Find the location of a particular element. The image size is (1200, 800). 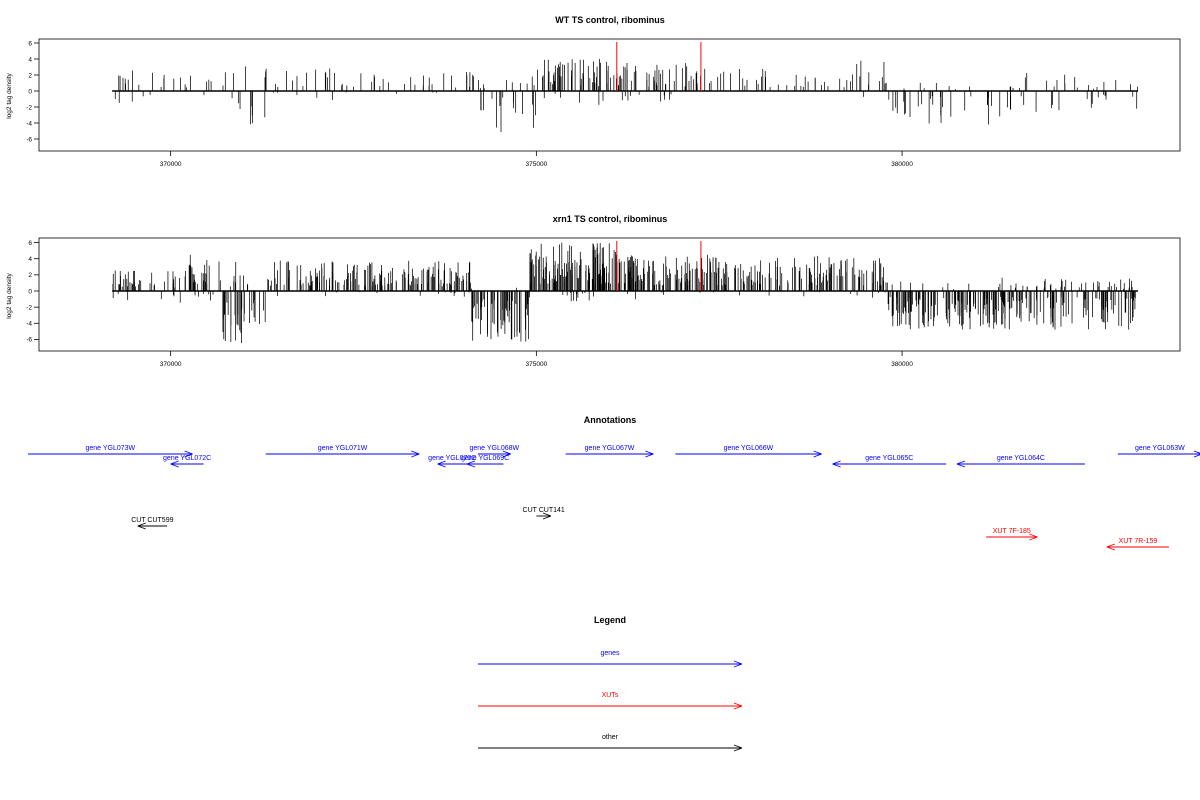

legend-label: other is located at coordinates (610, 737).